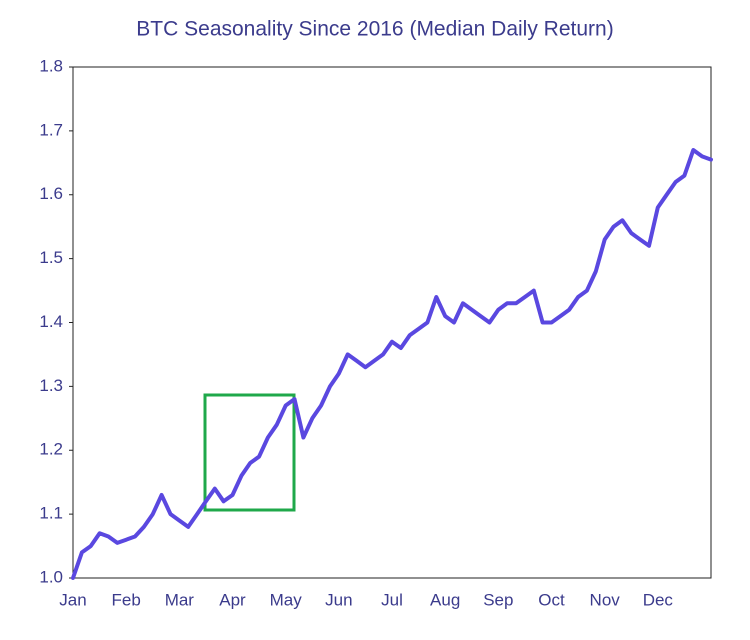 Image resolution: width=750 pixels, height=640 pixels. Describe the element at coordinates (126, 599) in the screenshot. I see `x-tick-label: Feb` at that location.